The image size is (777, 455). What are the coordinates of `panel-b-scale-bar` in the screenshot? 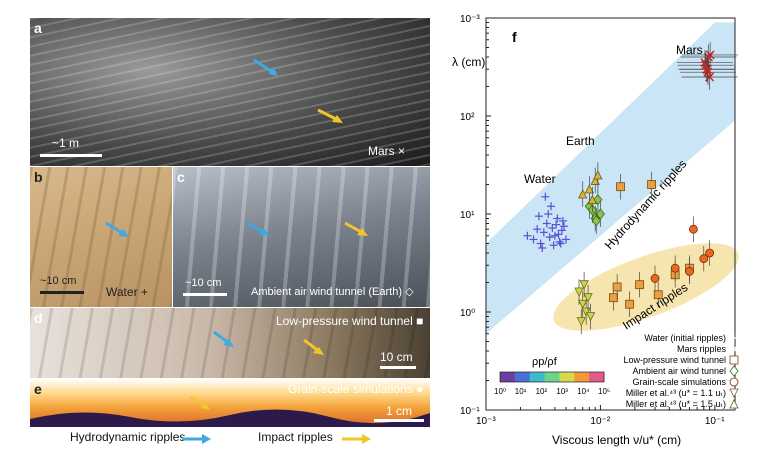 It's located at (62, 292).